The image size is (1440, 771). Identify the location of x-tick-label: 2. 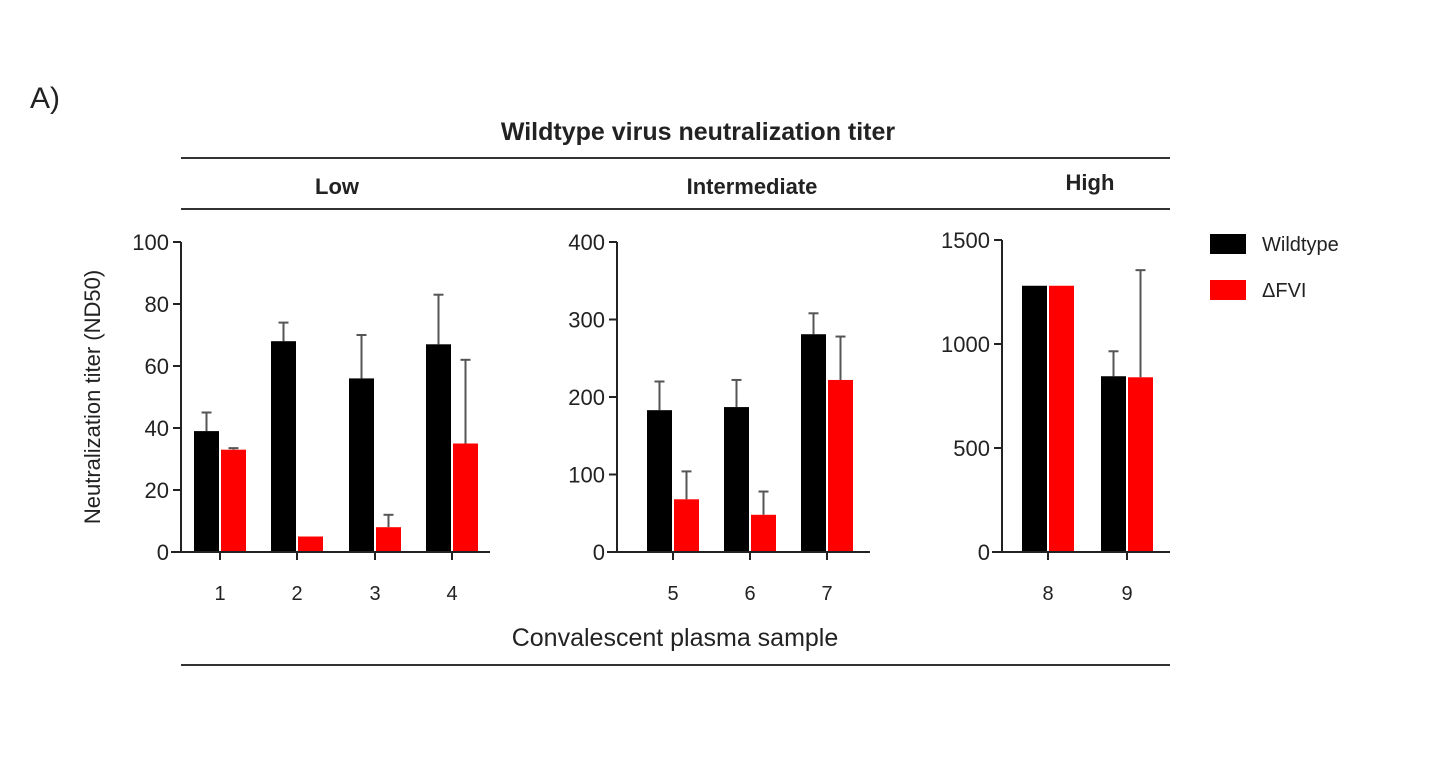
(296, 594).